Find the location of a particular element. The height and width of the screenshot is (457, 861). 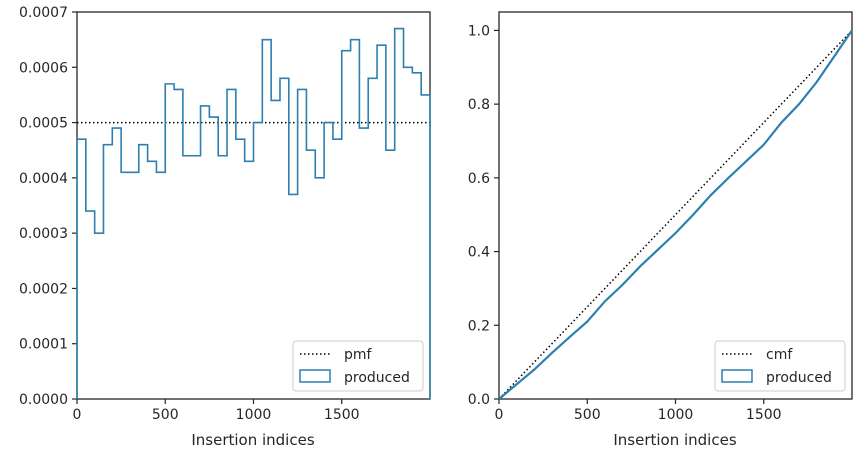

x-tick-label-left: 500 is located at coordinates (165, 415).